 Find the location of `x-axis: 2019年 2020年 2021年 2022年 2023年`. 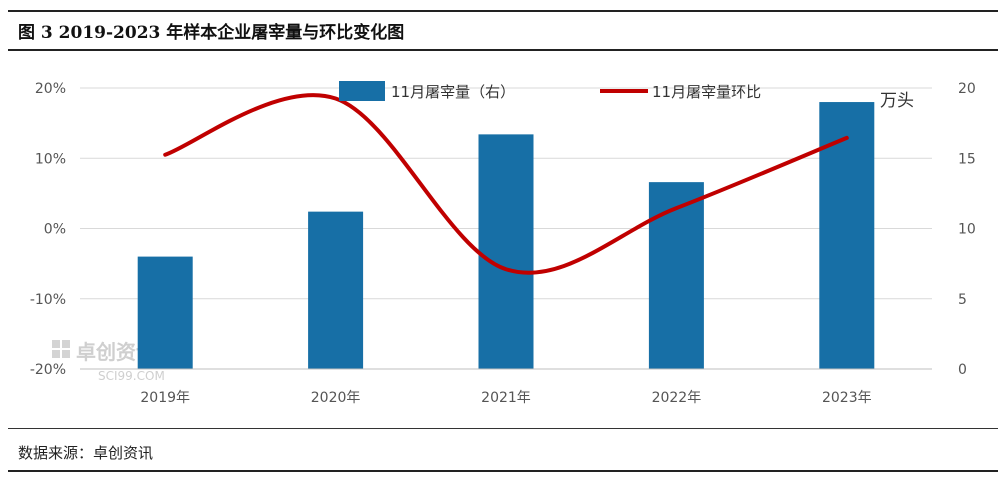

x-axis: 2019年 2020年 2021年 2022年 2023年 is located at coordinates (506, 387).